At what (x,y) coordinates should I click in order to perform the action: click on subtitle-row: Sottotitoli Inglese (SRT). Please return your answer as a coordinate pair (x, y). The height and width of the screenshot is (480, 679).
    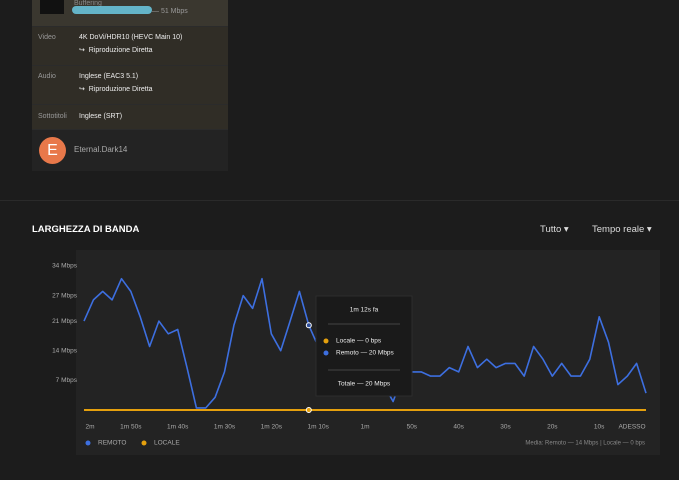
    Looking at the image, I should click on (130, 117).